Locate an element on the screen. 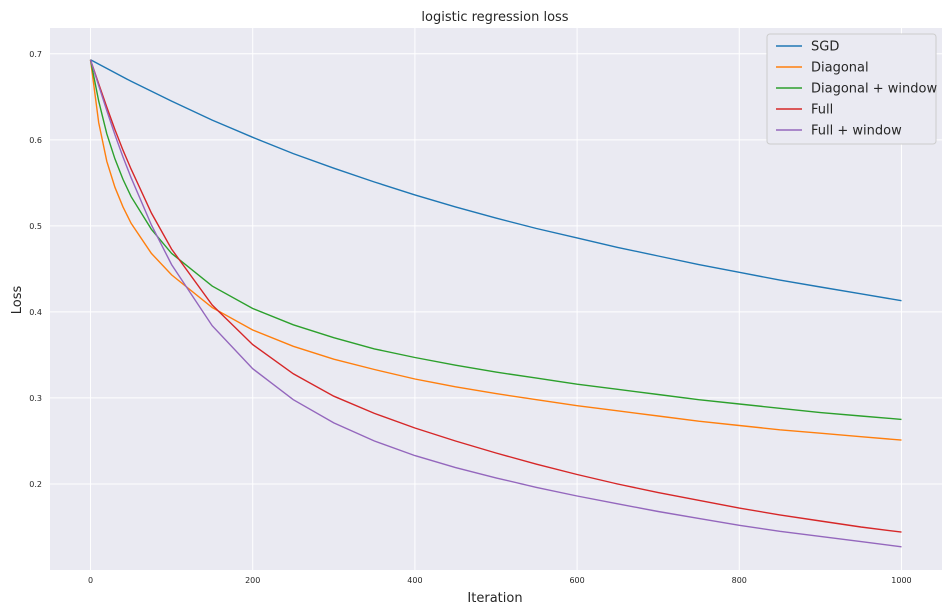  y-tick-label: 0.4 is located at coordinates (35, 312).